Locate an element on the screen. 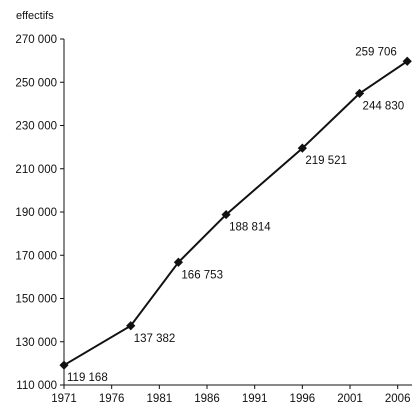  y-unit-label: effectifs is located at coordinates (35, 16).